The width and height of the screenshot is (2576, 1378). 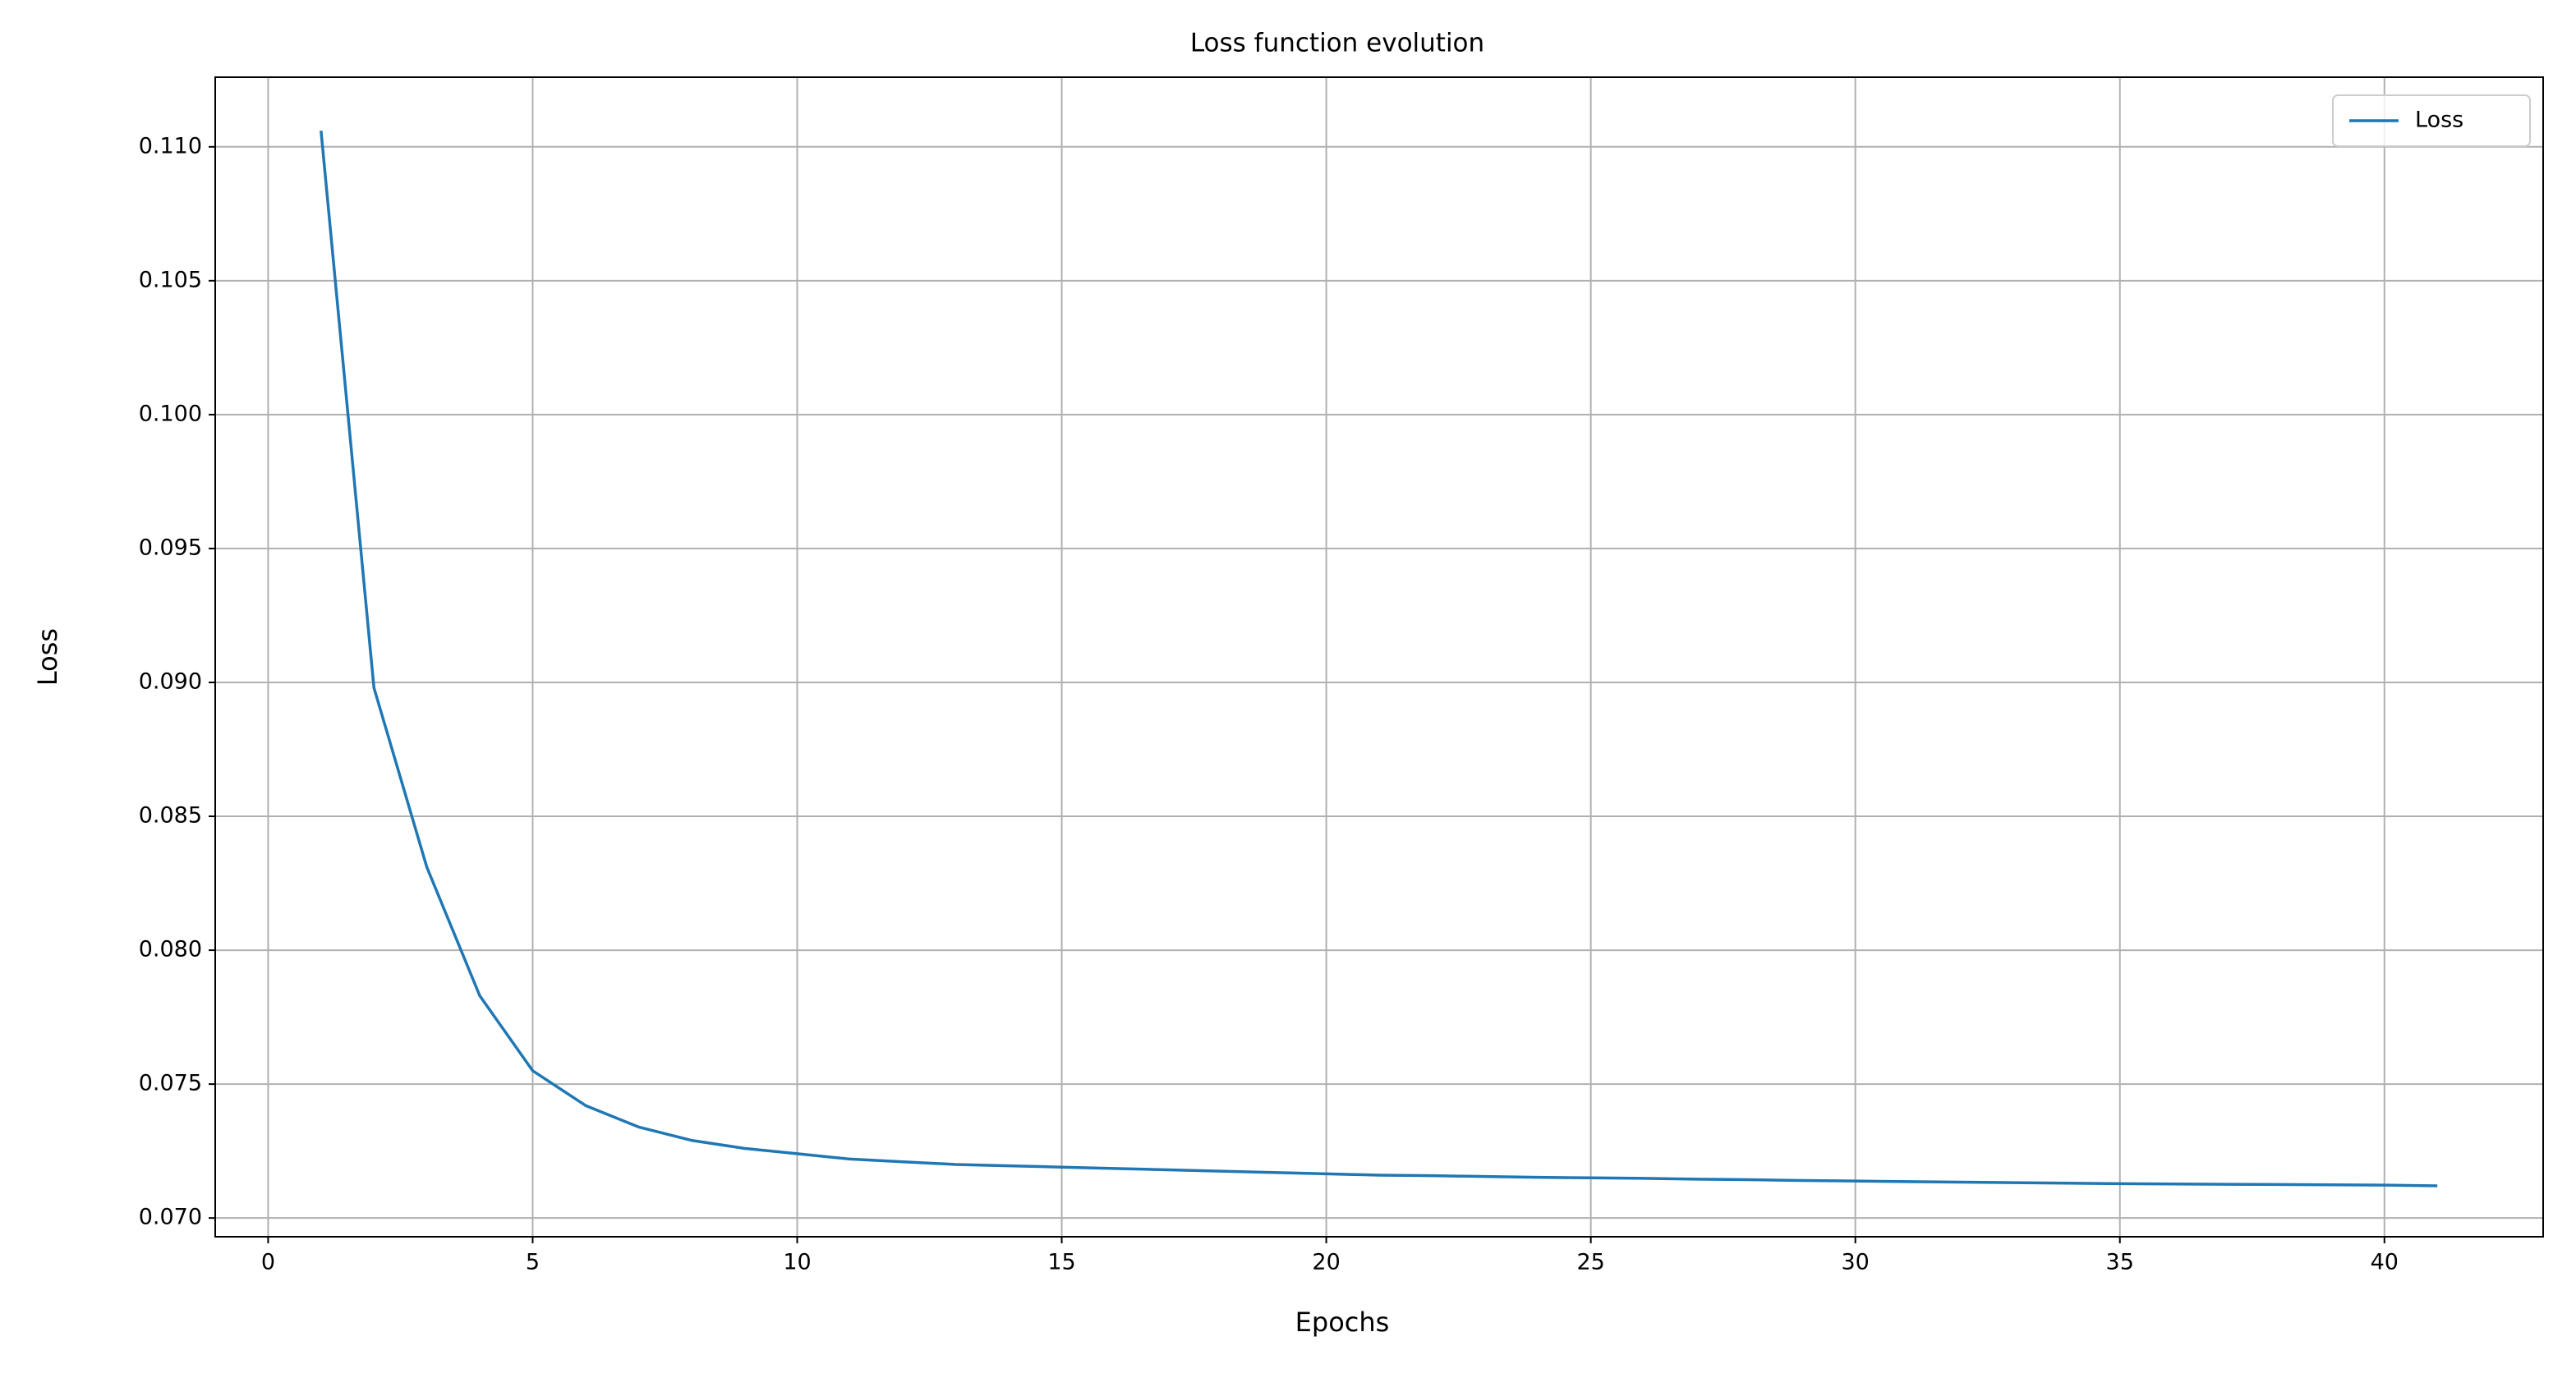 I want to click on y-tick-label: 0.105, so click(x=170, y=279).